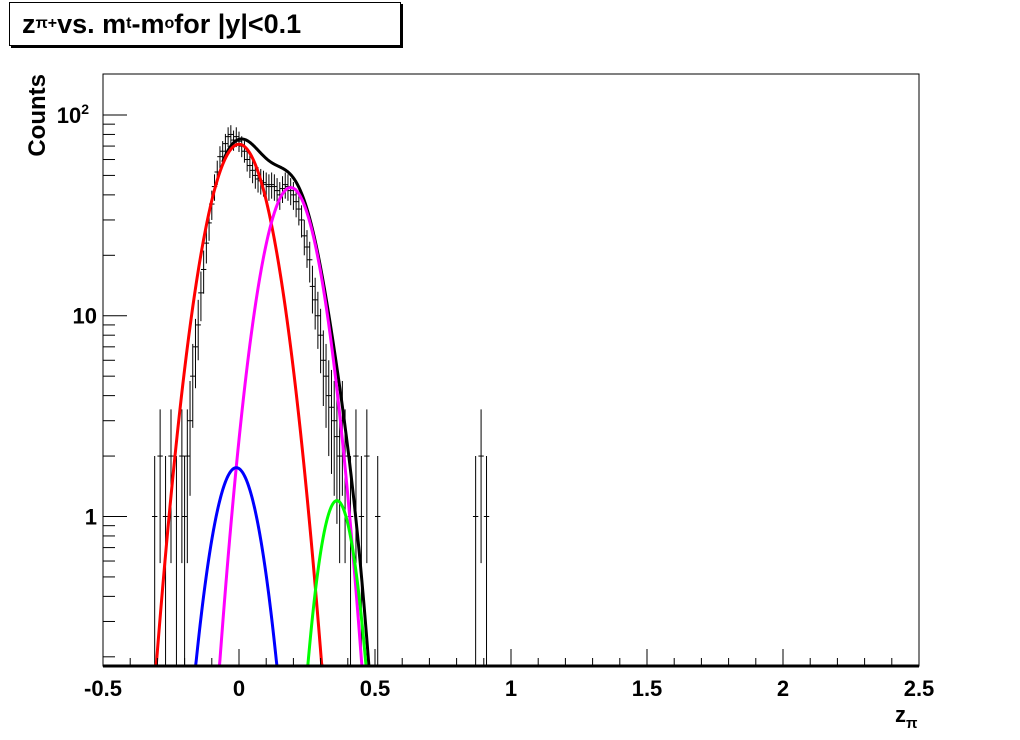  I want to click on red-fit-curve, so click(239, 405).